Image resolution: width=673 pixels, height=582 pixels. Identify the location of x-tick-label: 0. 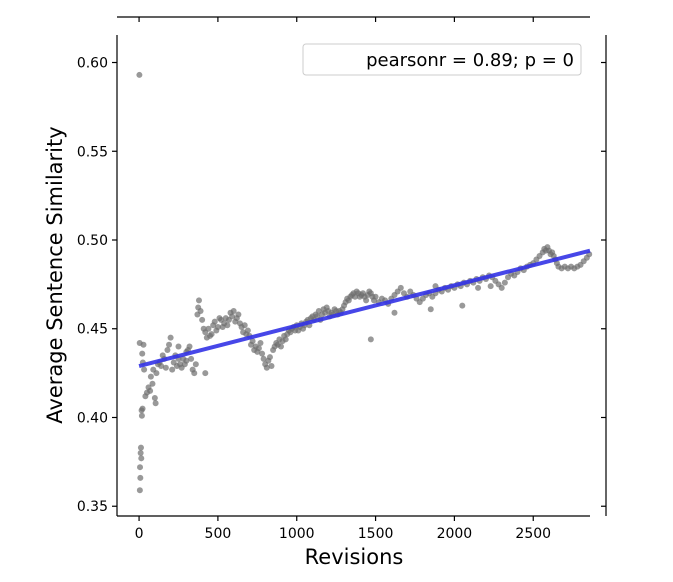
(139, 534).